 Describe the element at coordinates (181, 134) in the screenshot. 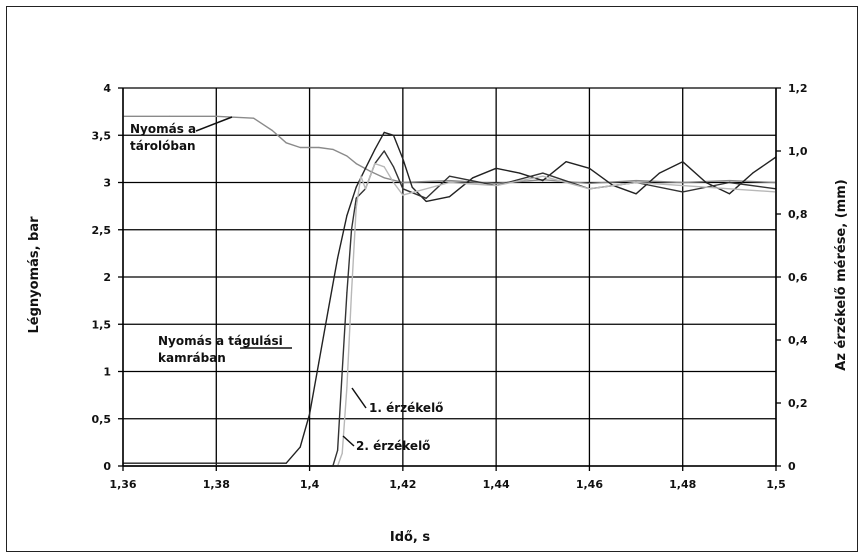

I see `annotation-storage-pressure: Nyomás a tárolóban` at that location.